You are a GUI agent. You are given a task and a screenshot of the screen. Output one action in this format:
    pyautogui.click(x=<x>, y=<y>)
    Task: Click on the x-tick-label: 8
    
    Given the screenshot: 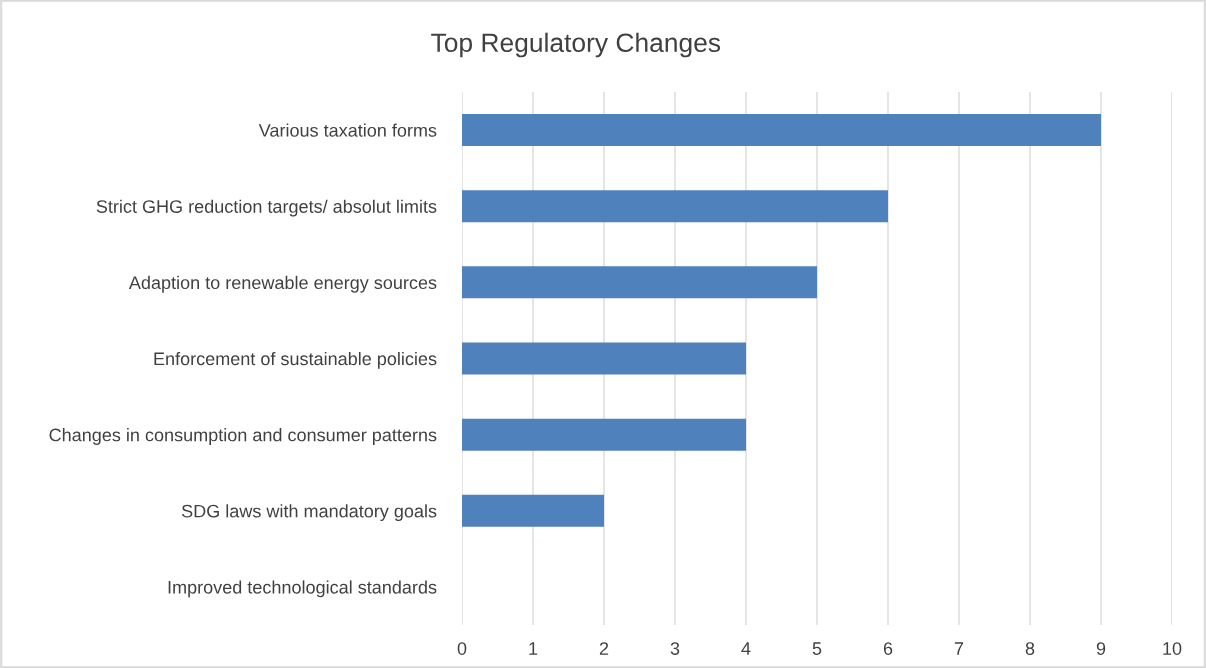 What is the action you would take?
    pyautogui.click(x=1030, y=648)
    